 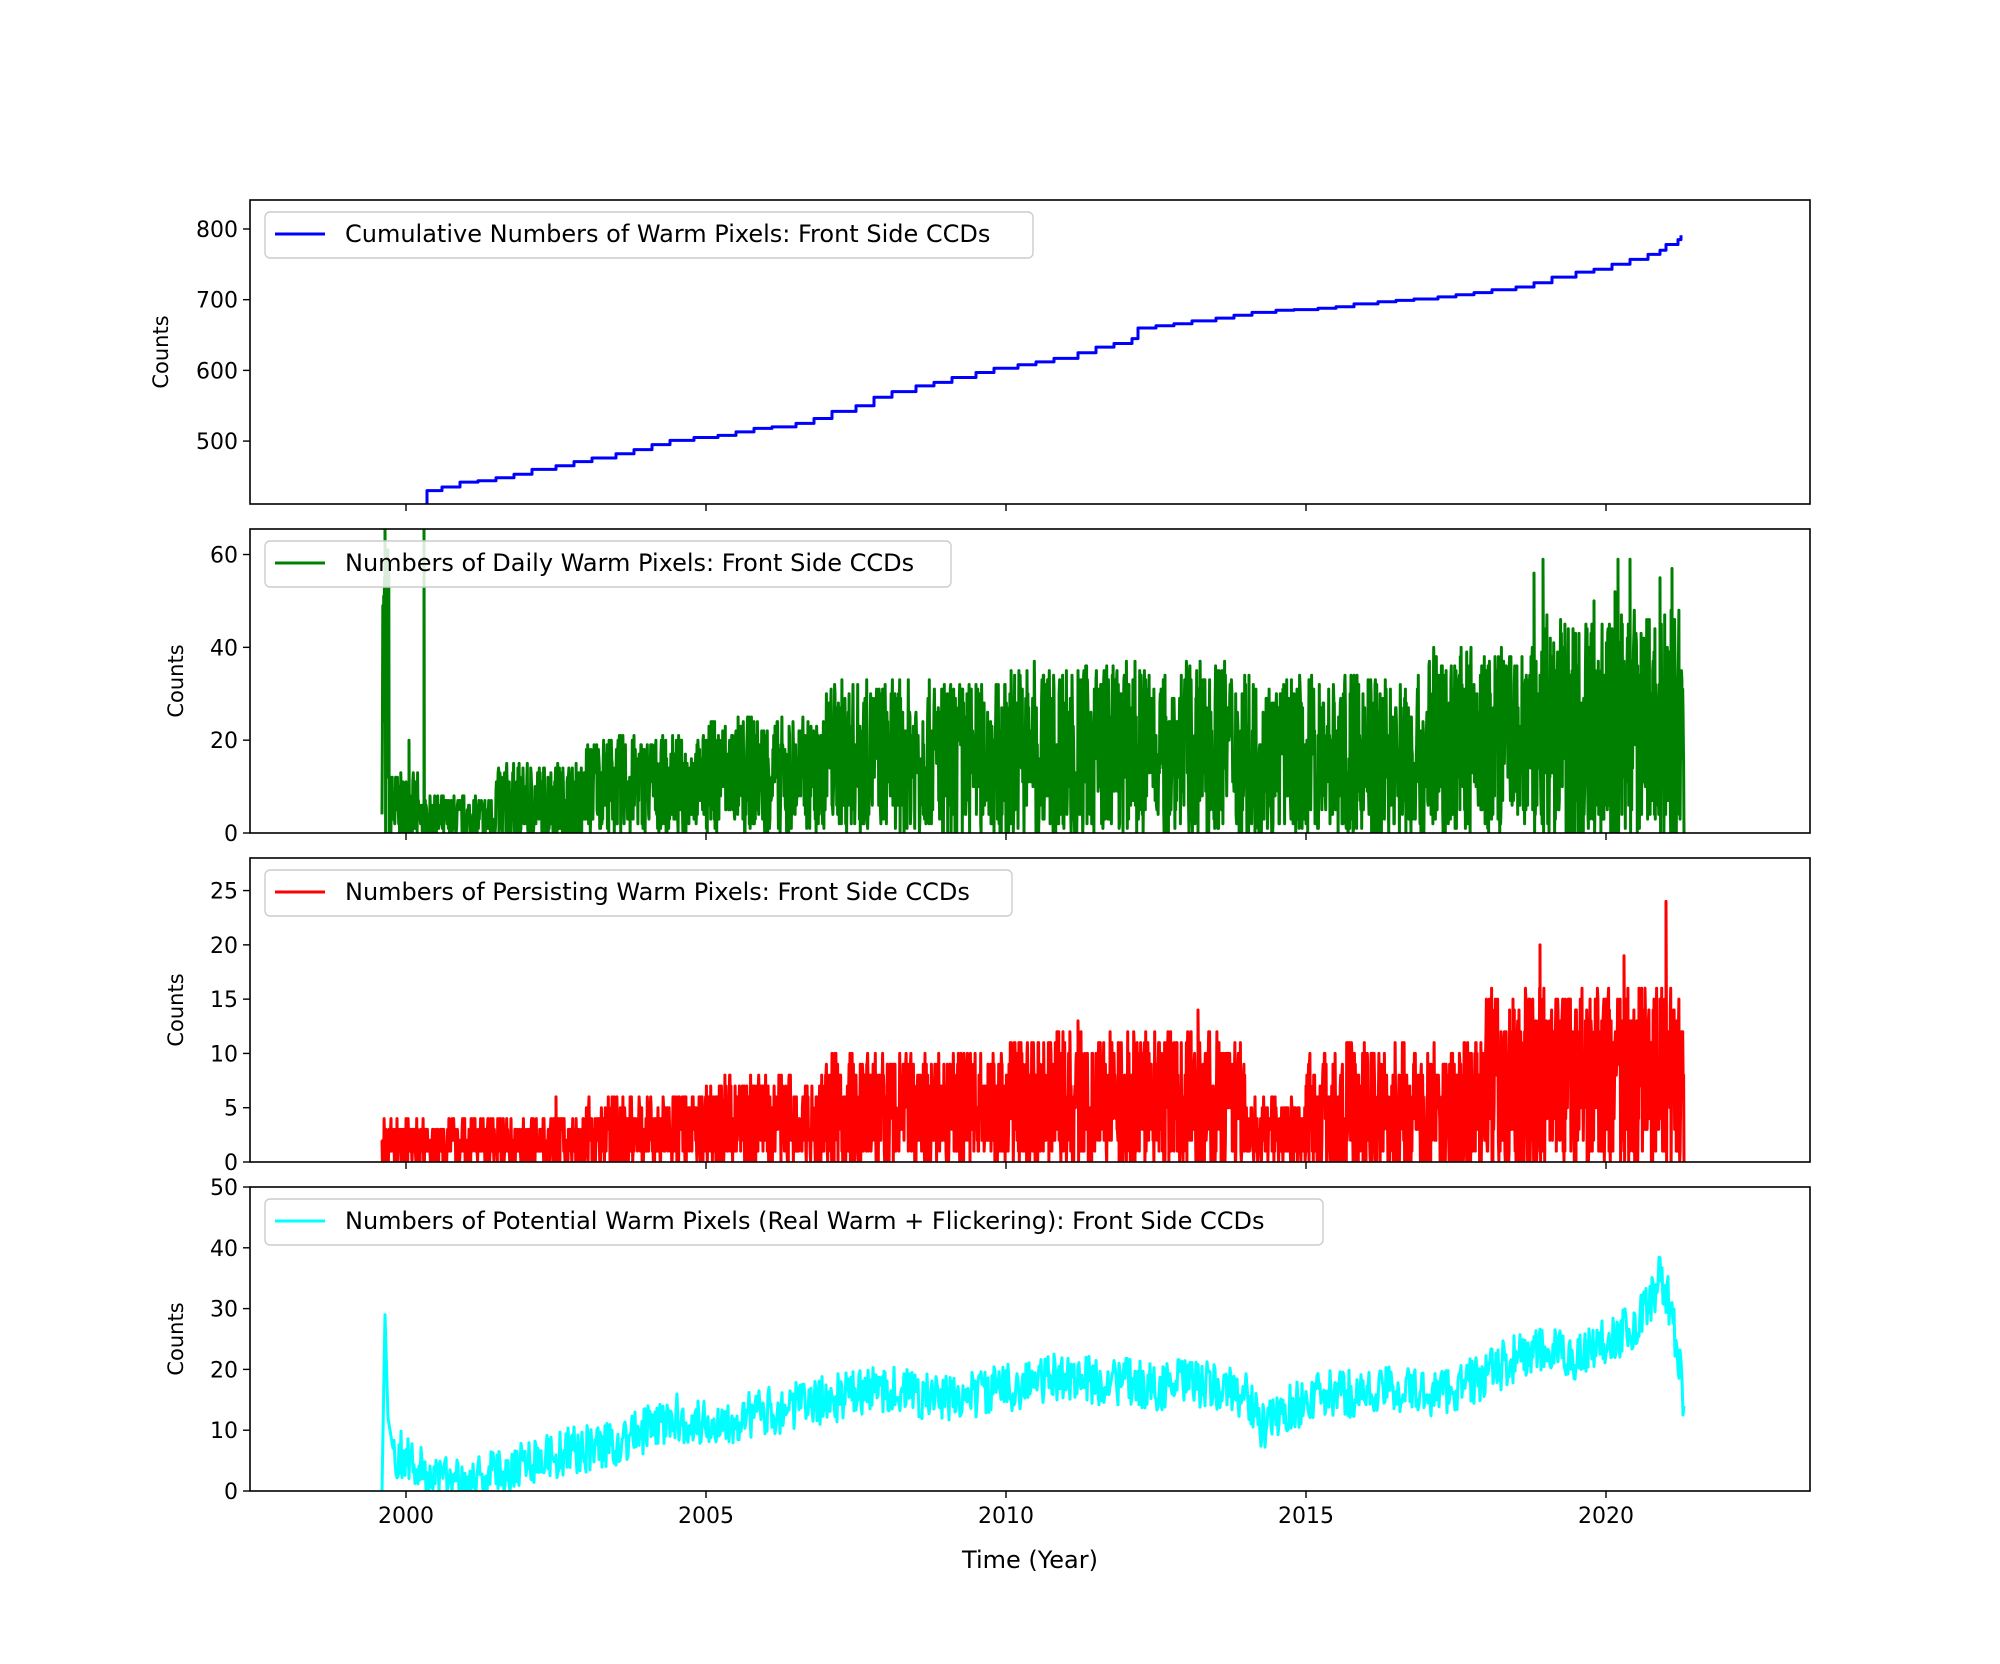 I want to click on daily-axes-frame, so click(x=1030, y=681).